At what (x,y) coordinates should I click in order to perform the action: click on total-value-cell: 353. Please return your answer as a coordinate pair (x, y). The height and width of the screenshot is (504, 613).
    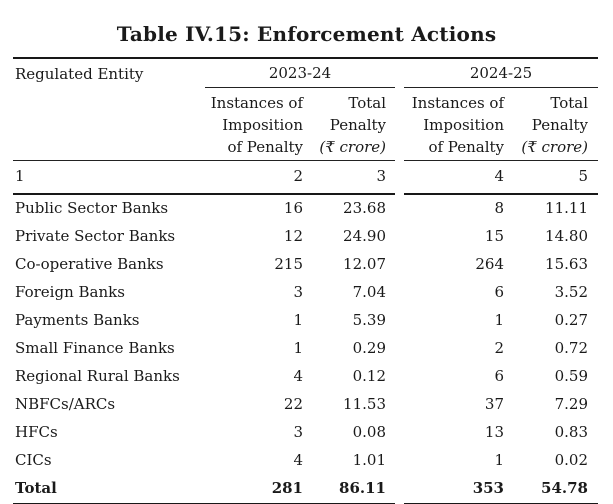
    Looking at the image, I should click on (457, 489).